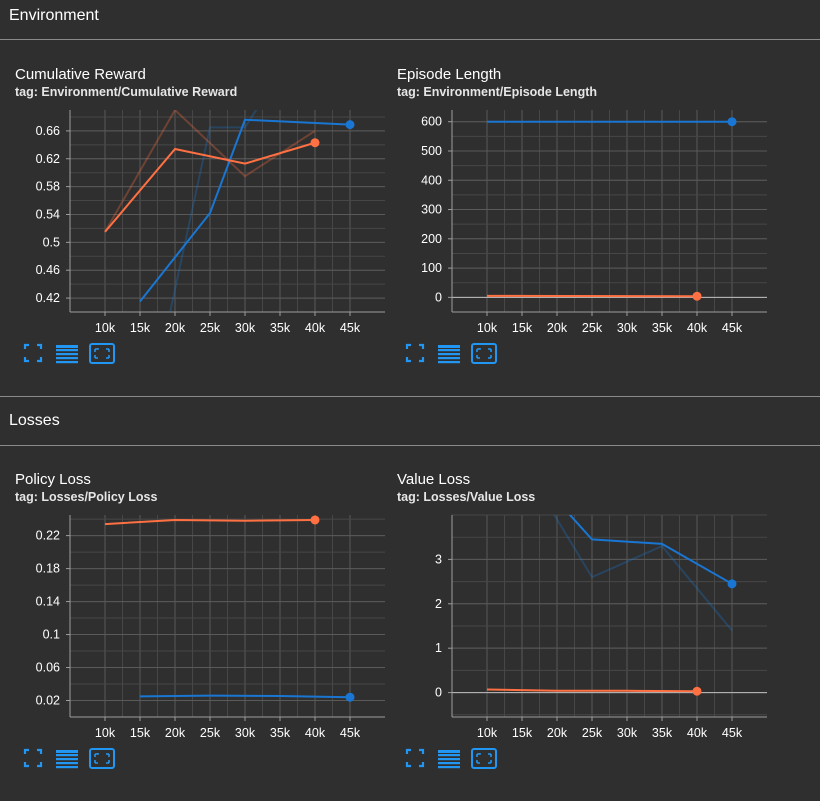  Describe the element at coordinates (48, 270) in the screenshot. I see `y-tick-label: 0.46` at that location.